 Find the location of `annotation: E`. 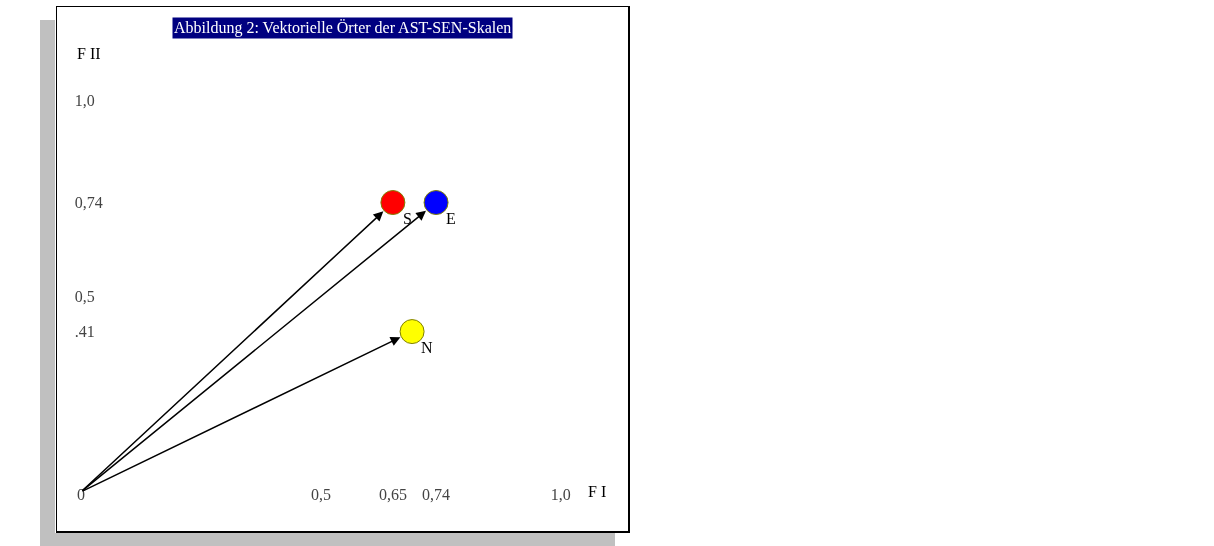

annotation: E is located at coordinates (451, 218).